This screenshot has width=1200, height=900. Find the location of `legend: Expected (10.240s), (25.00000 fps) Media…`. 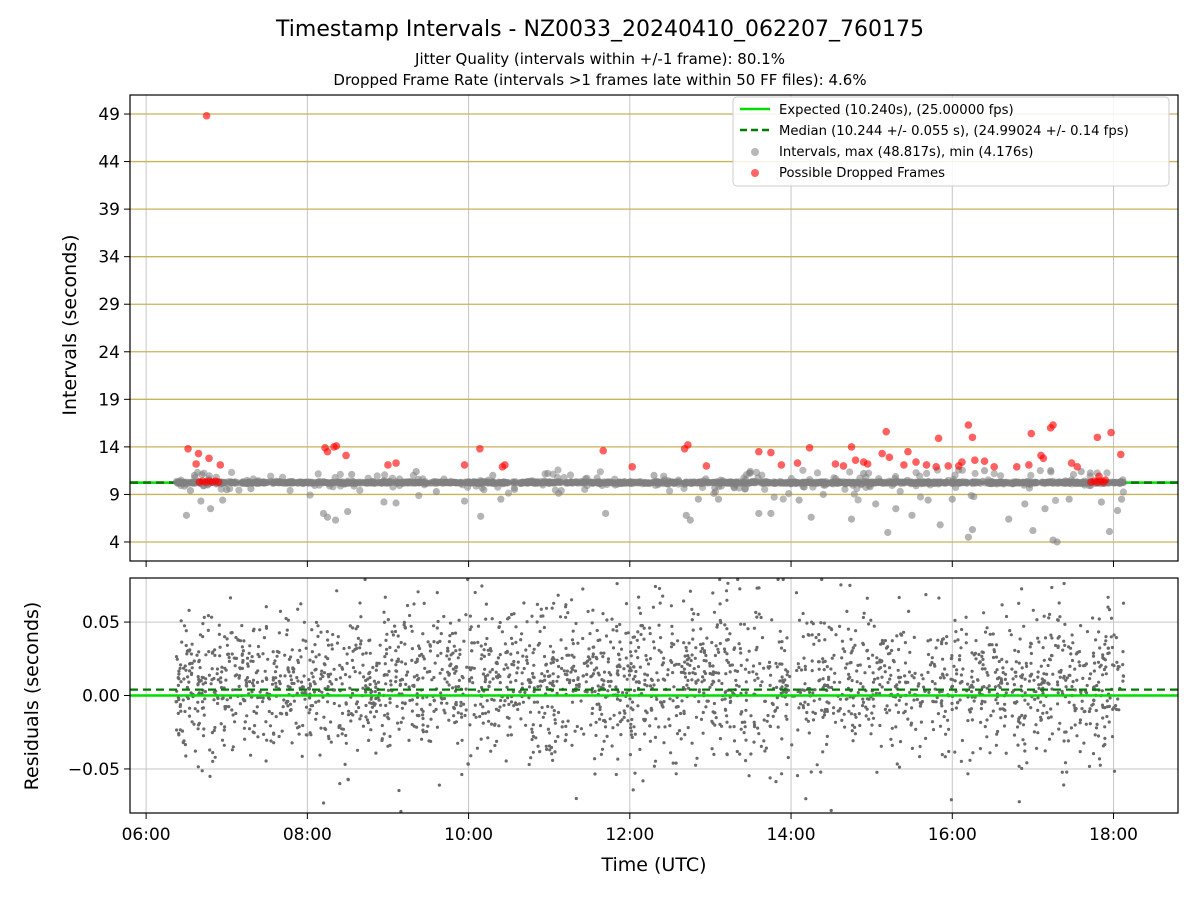

legend: Expected (10.240s), (25.00000 fps) Media… is located at coordinates (951, 141).